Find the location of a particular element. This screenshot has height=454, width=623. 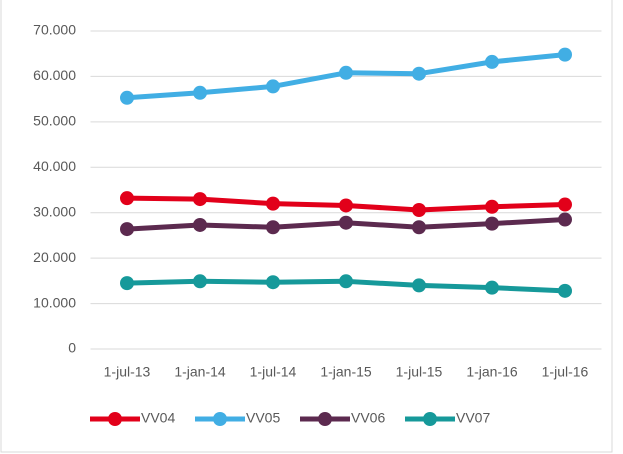

y-tick-label: 0 is located at coordinates (72, 348).